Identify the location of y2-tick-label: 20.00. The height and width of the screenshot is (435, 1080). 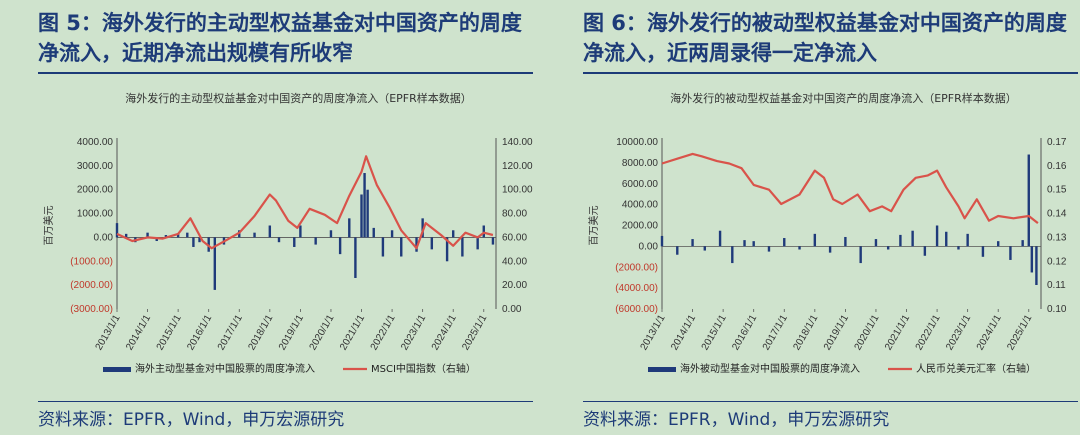
(514, 285).